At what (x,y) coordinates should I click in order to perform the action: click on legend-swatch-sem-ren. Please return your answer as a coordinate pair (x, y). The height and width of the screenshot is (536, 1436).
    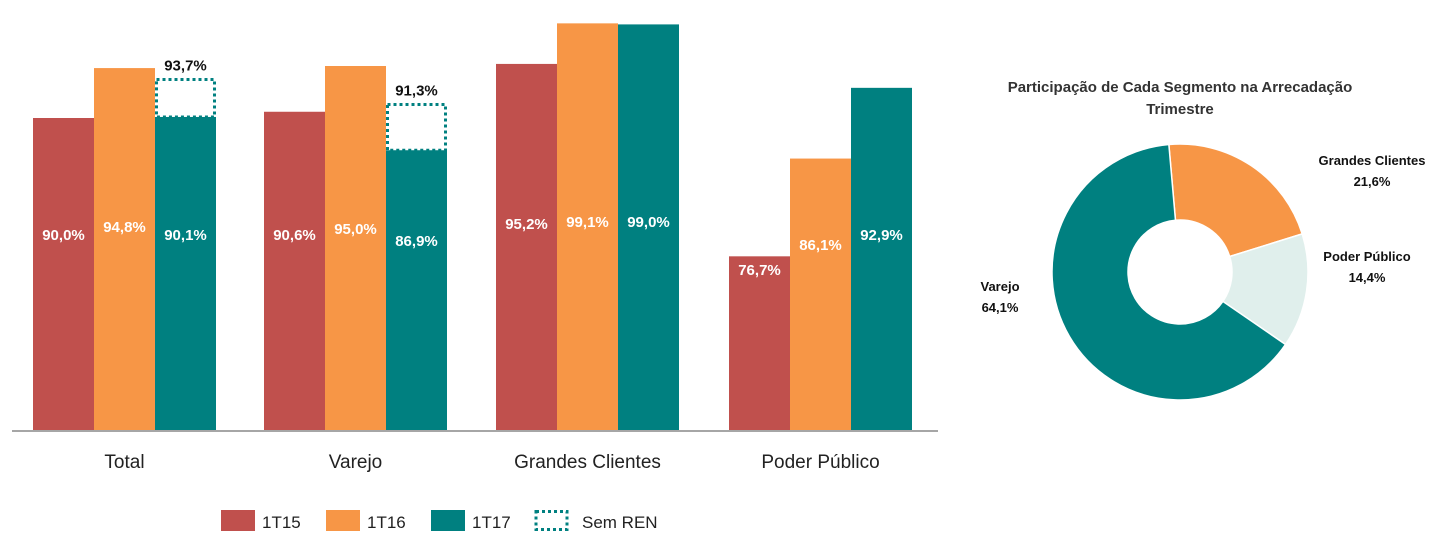
    Looking at the image, I should click on (551, 520).